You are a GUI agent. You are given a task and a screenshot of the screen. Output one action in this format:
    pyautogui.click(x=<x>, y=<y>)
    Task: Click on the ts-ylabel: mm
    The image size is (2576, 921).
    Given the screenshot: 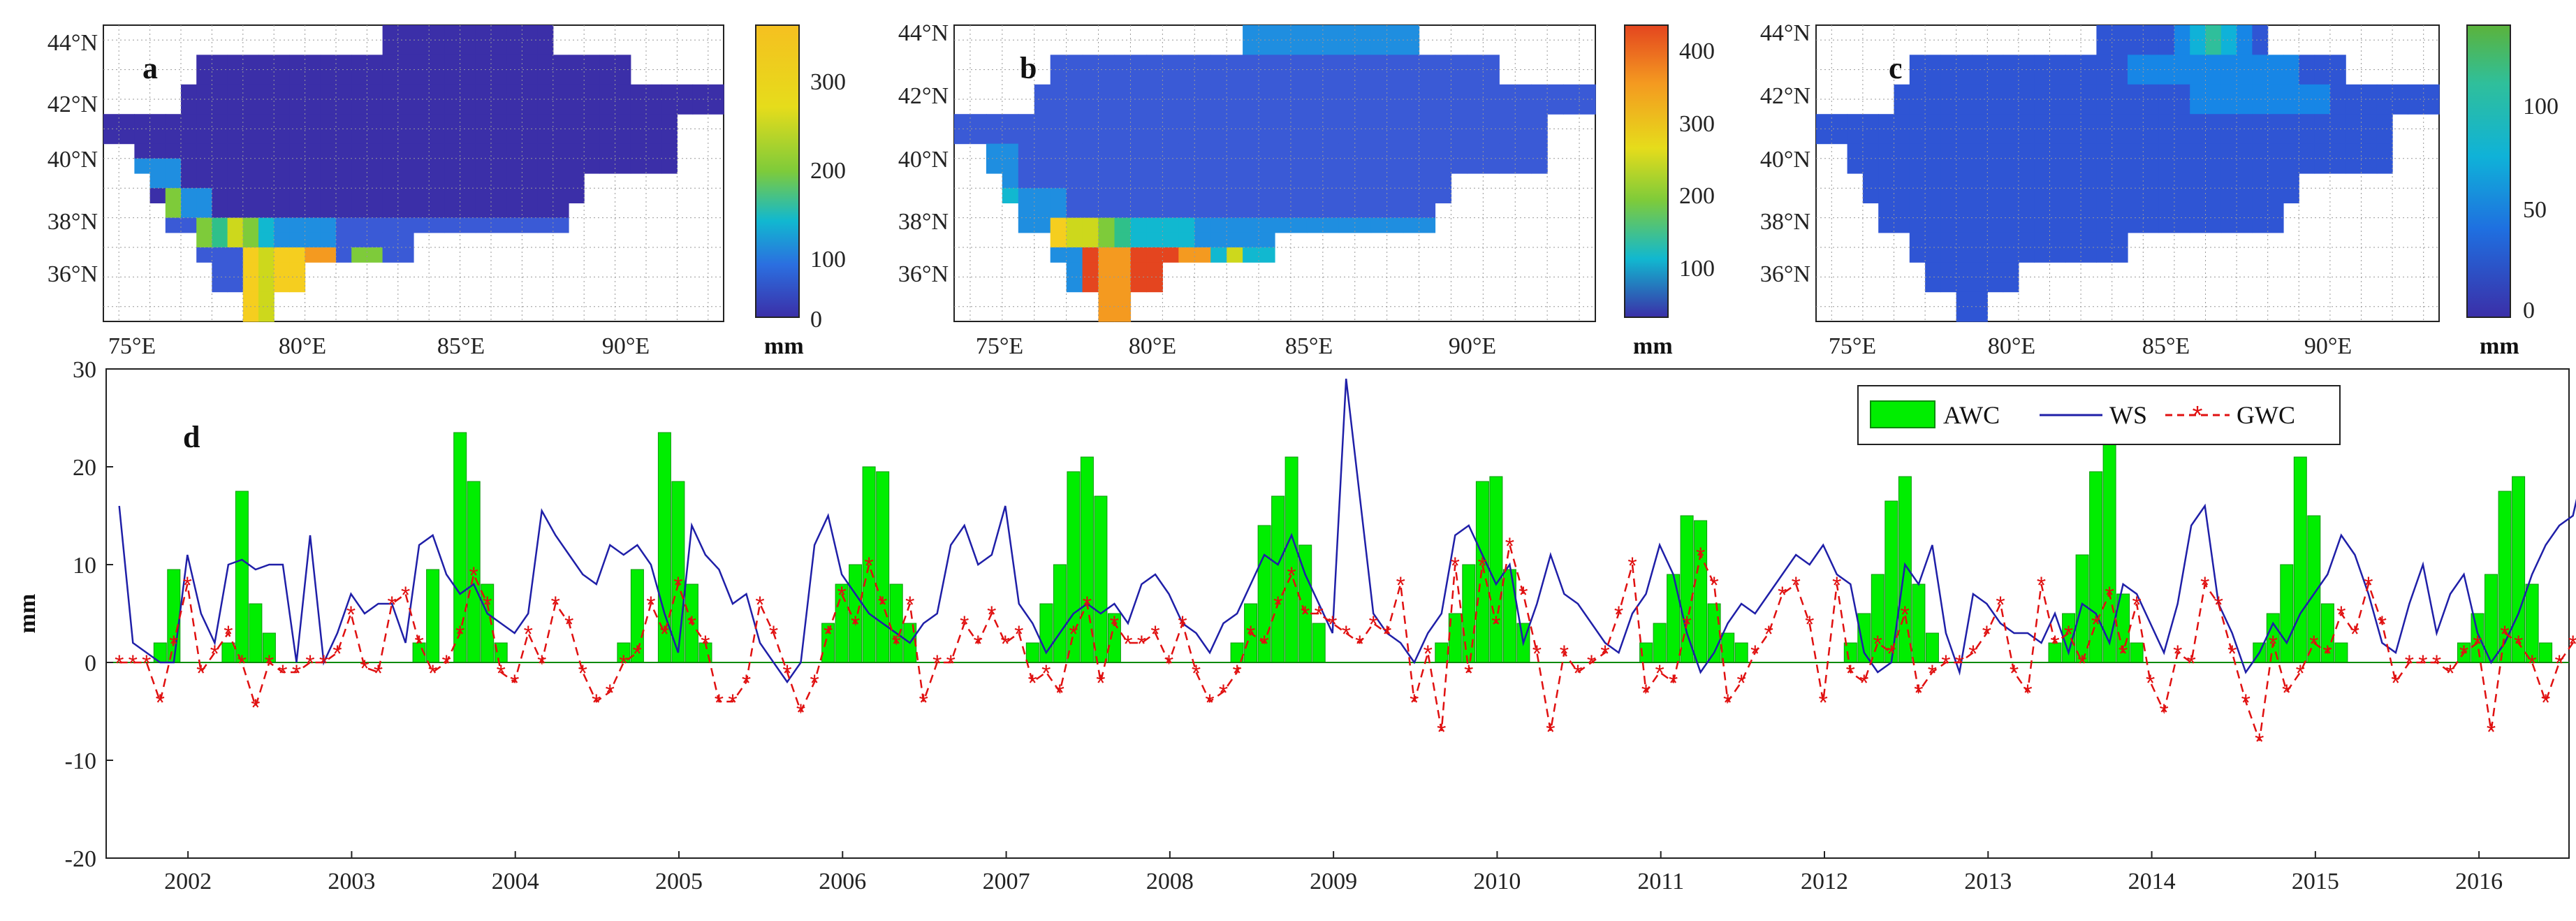 What is the action you would take?
    pyautogui.click(x=28, y=614)
    